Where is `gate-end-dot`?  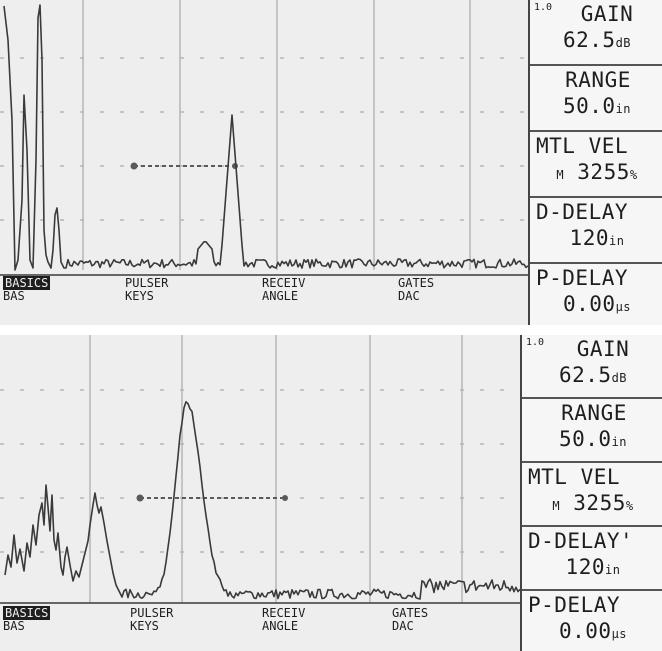 gate-end-dot is located at coordinates (285, 498).